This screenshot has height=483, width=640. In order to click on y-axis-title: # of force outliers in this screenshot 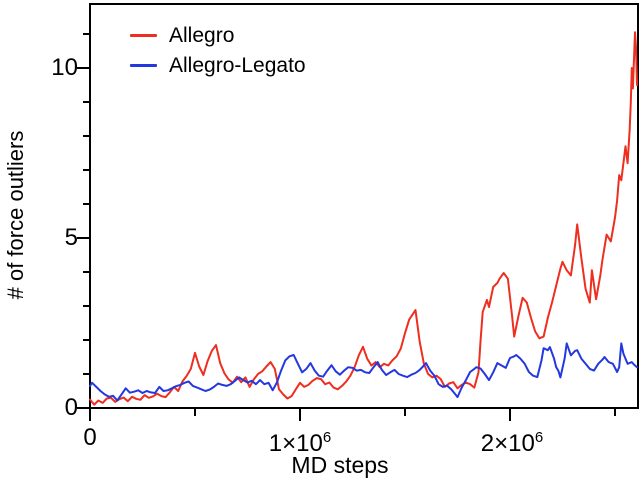, I will do `click(15, 215)`.